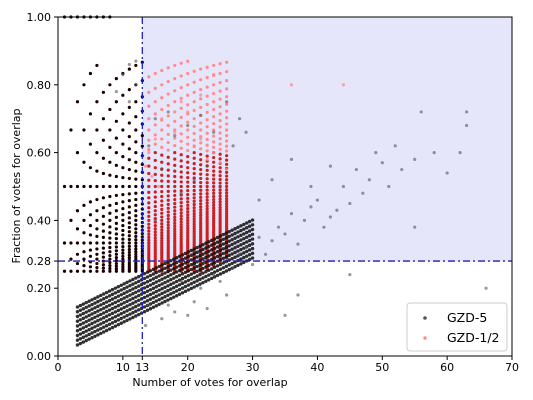 The height and width of the screenshot is (400, 533). What do you see at coordinates (39, 288) in the screenshot?
I see `y-tick-label: 0.20` at bounding box center [39, 288].